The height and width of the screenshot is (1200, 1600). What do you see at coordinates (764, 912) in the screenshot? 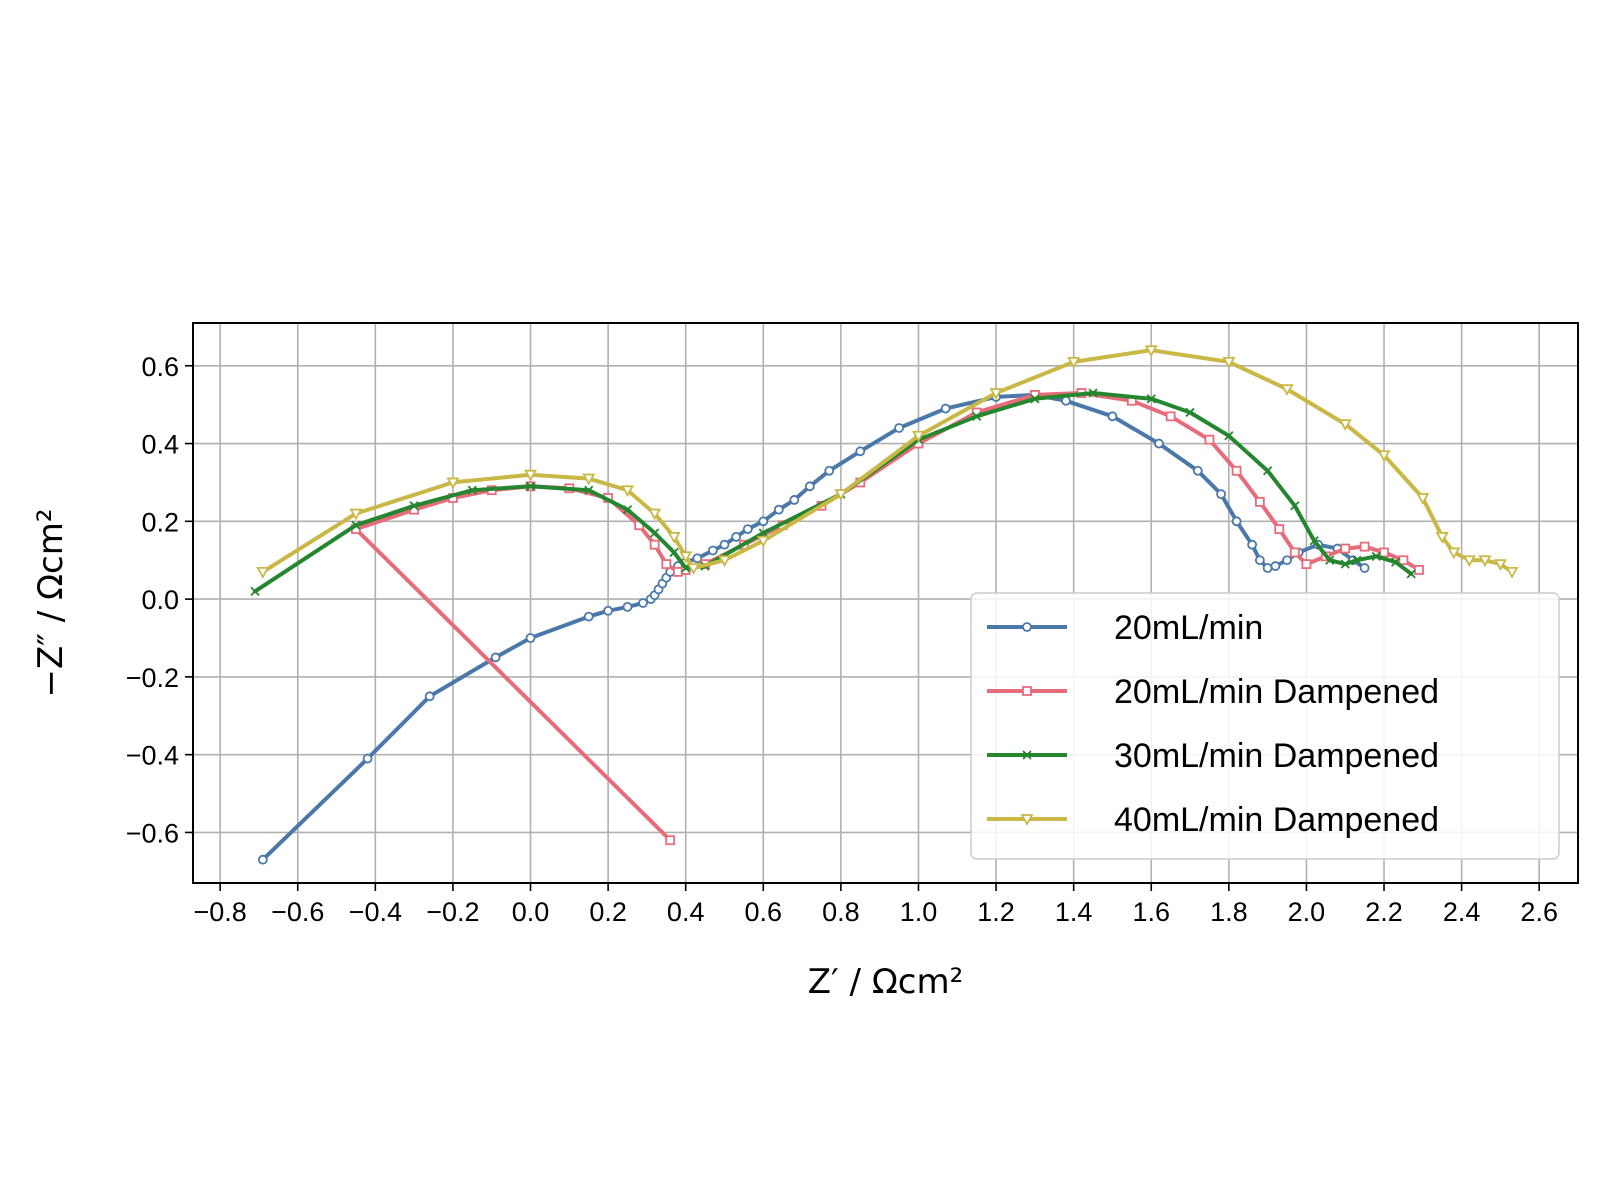
I see `x-tick-label: 0.6` at bounding box center [764, 912].